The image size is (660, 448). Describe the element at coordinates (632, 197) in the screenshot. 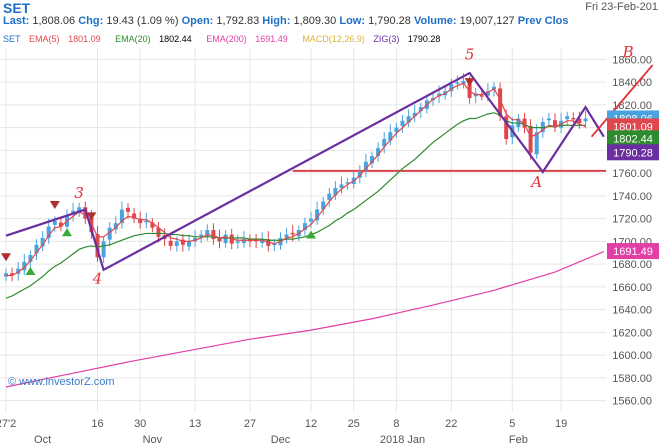

I see `y-tick-label: 1740.00` at that location.